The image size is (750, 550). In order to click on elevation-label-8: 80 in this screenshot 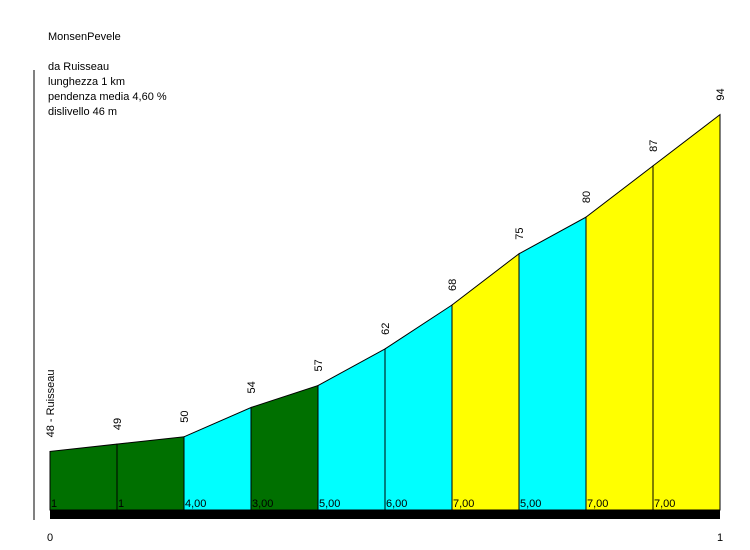, I will do `click(587, 197)`.